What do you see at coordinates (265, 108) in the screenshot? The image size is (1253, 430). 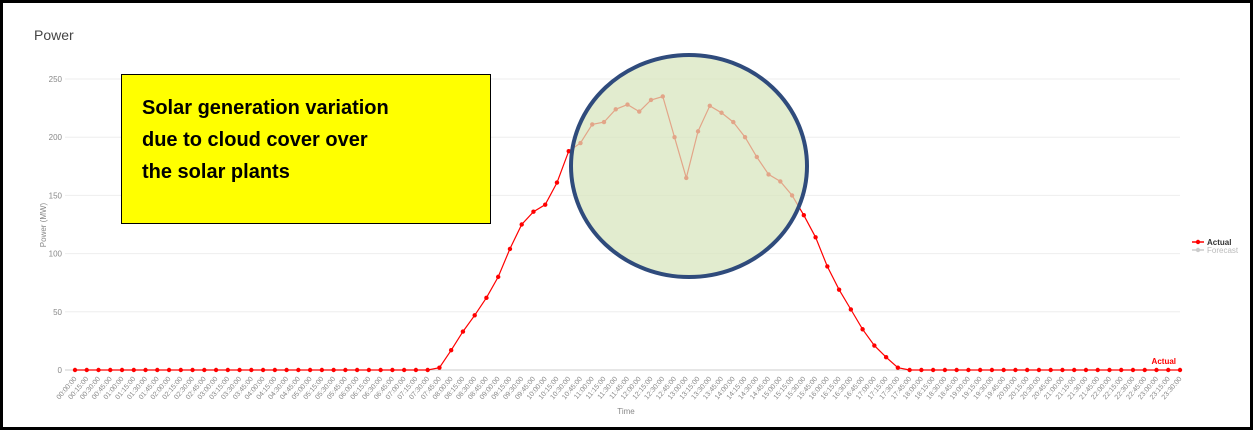 I see `callout-line-1: Solar generation variation` at bounding box center [265, 108].